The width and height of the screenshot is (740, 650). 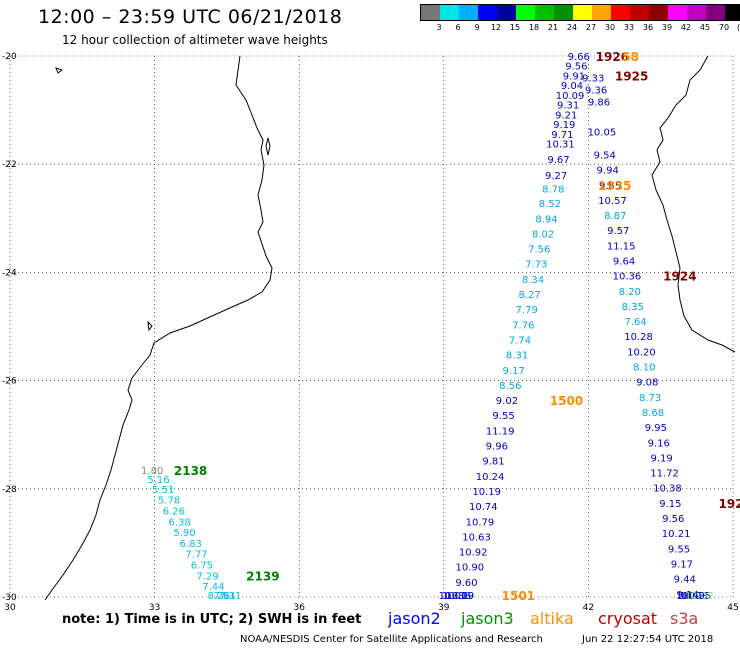 What do you see at coordinates (647, 383) in the screenshot?
I see `wave-height-label: 9.08` at bounding box center [647, 383].